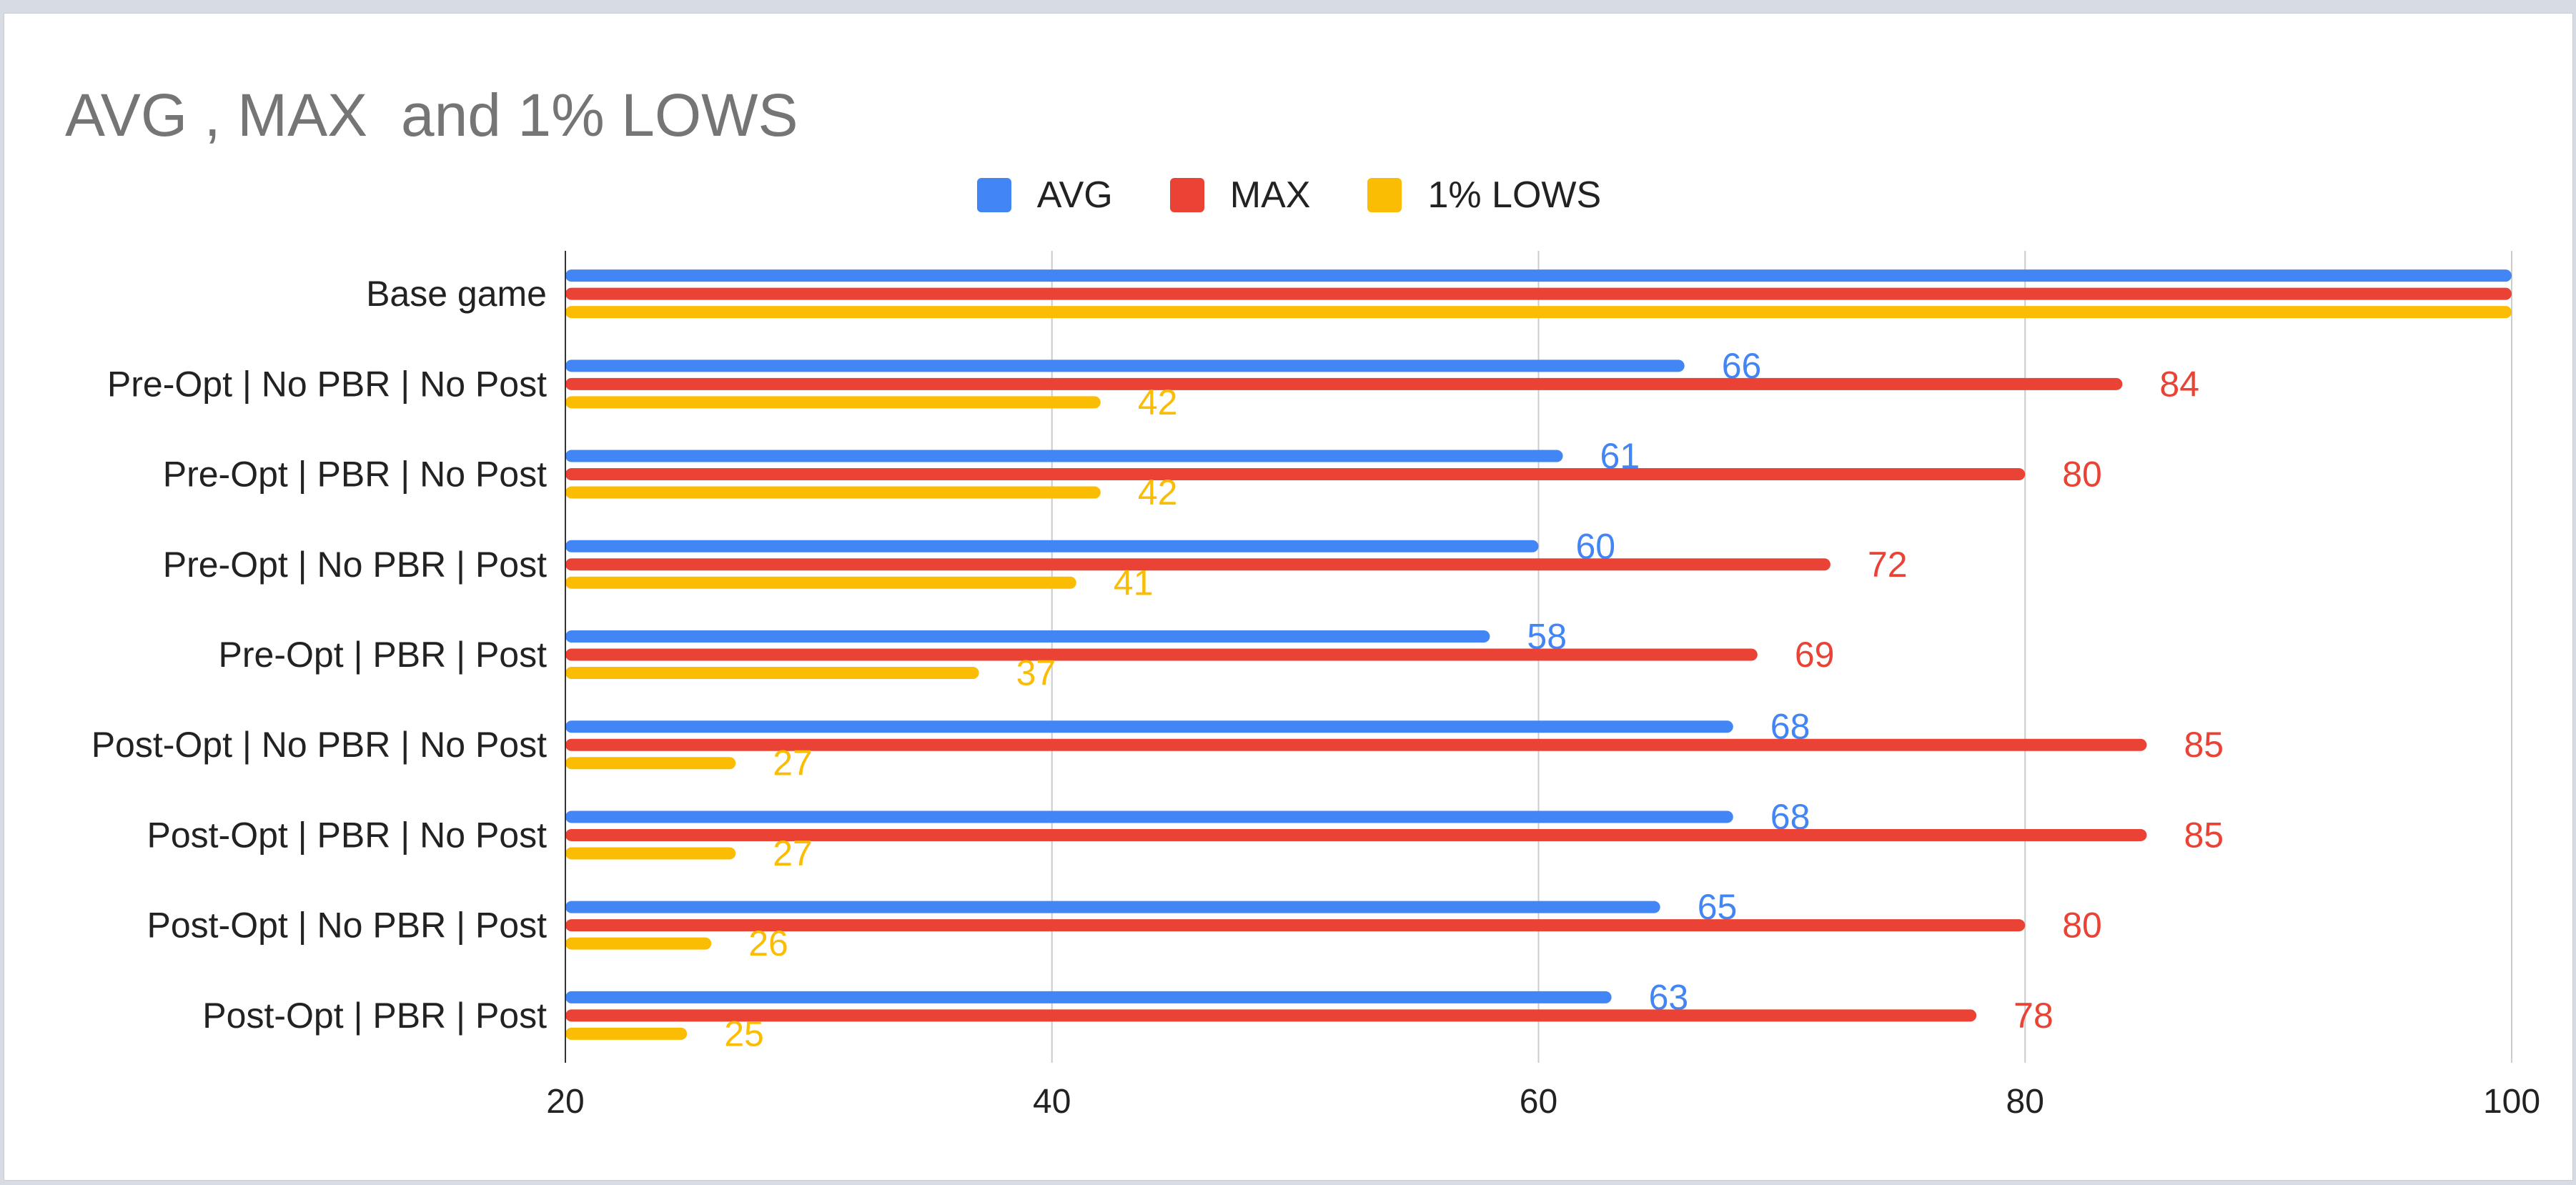  Describe the element at coordinates (327, 384) in the screenshot. I see `category-label: Pre-Opt | No PBR | No Post` at that location.